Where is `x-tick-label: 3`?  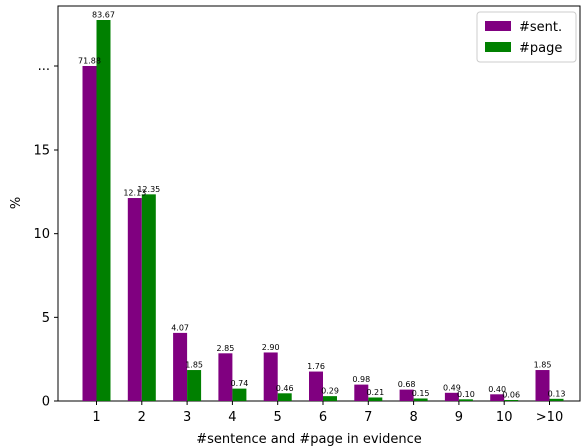
x-tick-label: 3 is located at coordinates (187, 417).